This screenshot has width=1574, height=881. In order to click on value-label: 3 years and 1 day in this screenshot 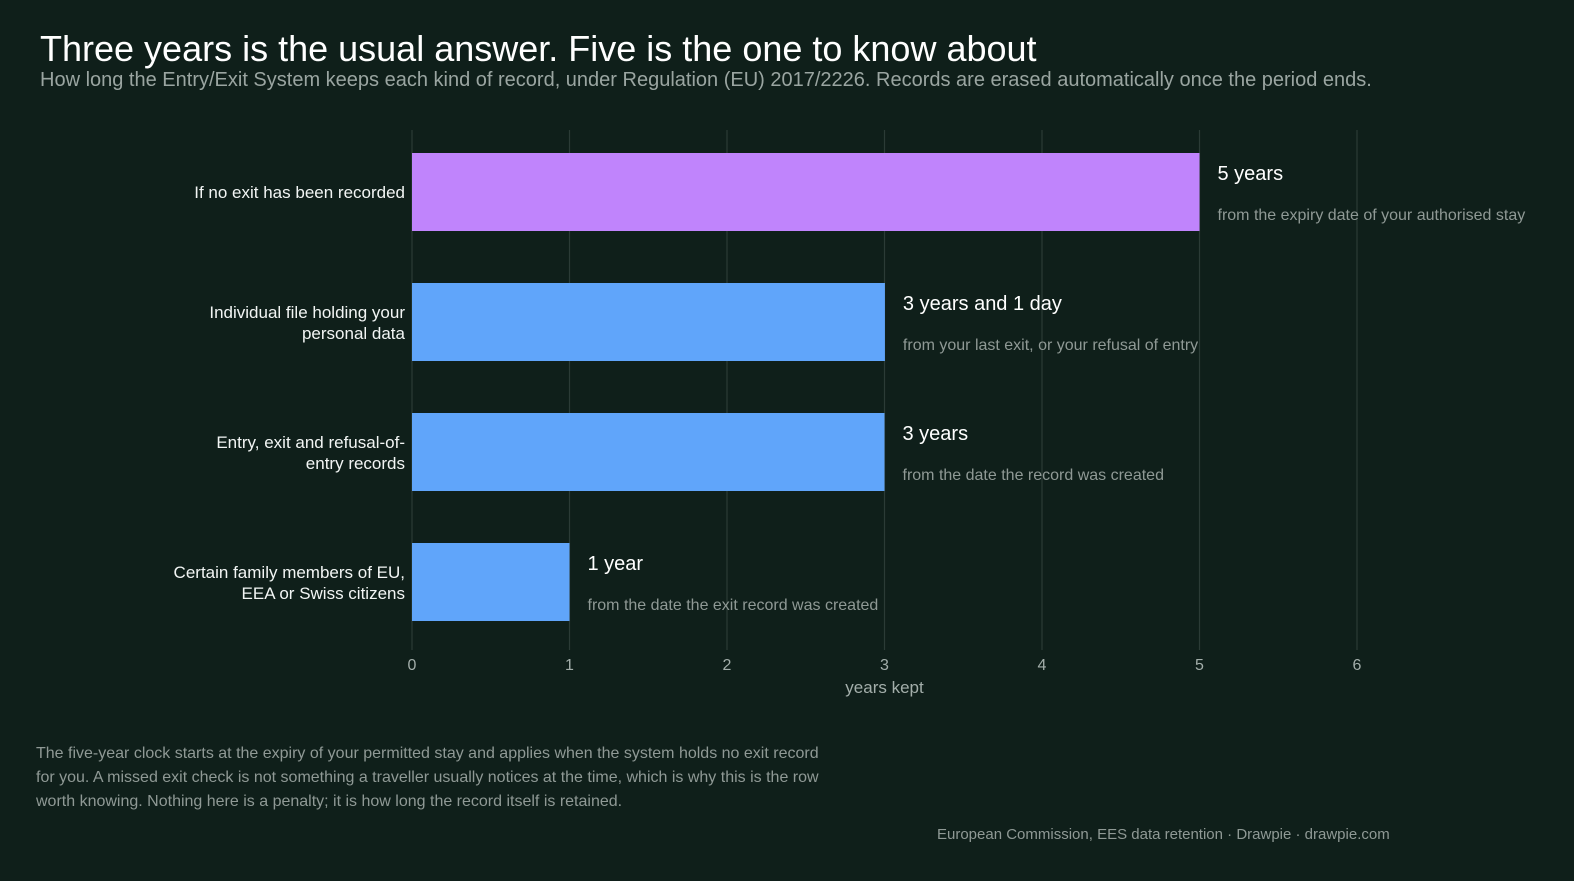, I will do `click(982, 304)`.